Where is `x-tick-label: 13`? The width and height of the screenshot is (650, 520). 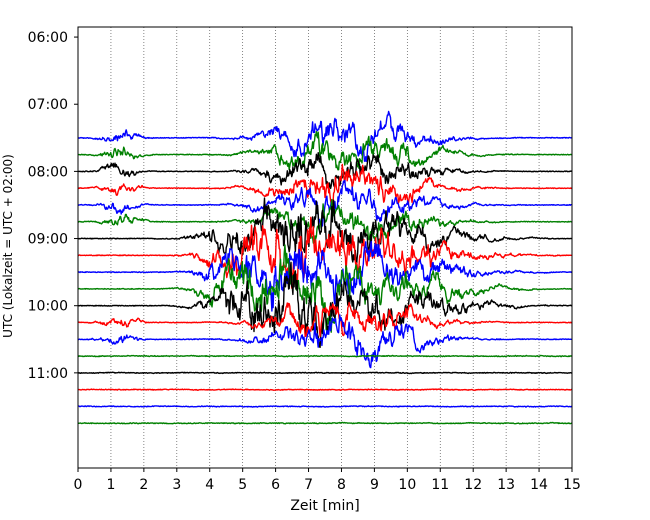 x-tick-label: 13 is located at coordinates (506, 485).